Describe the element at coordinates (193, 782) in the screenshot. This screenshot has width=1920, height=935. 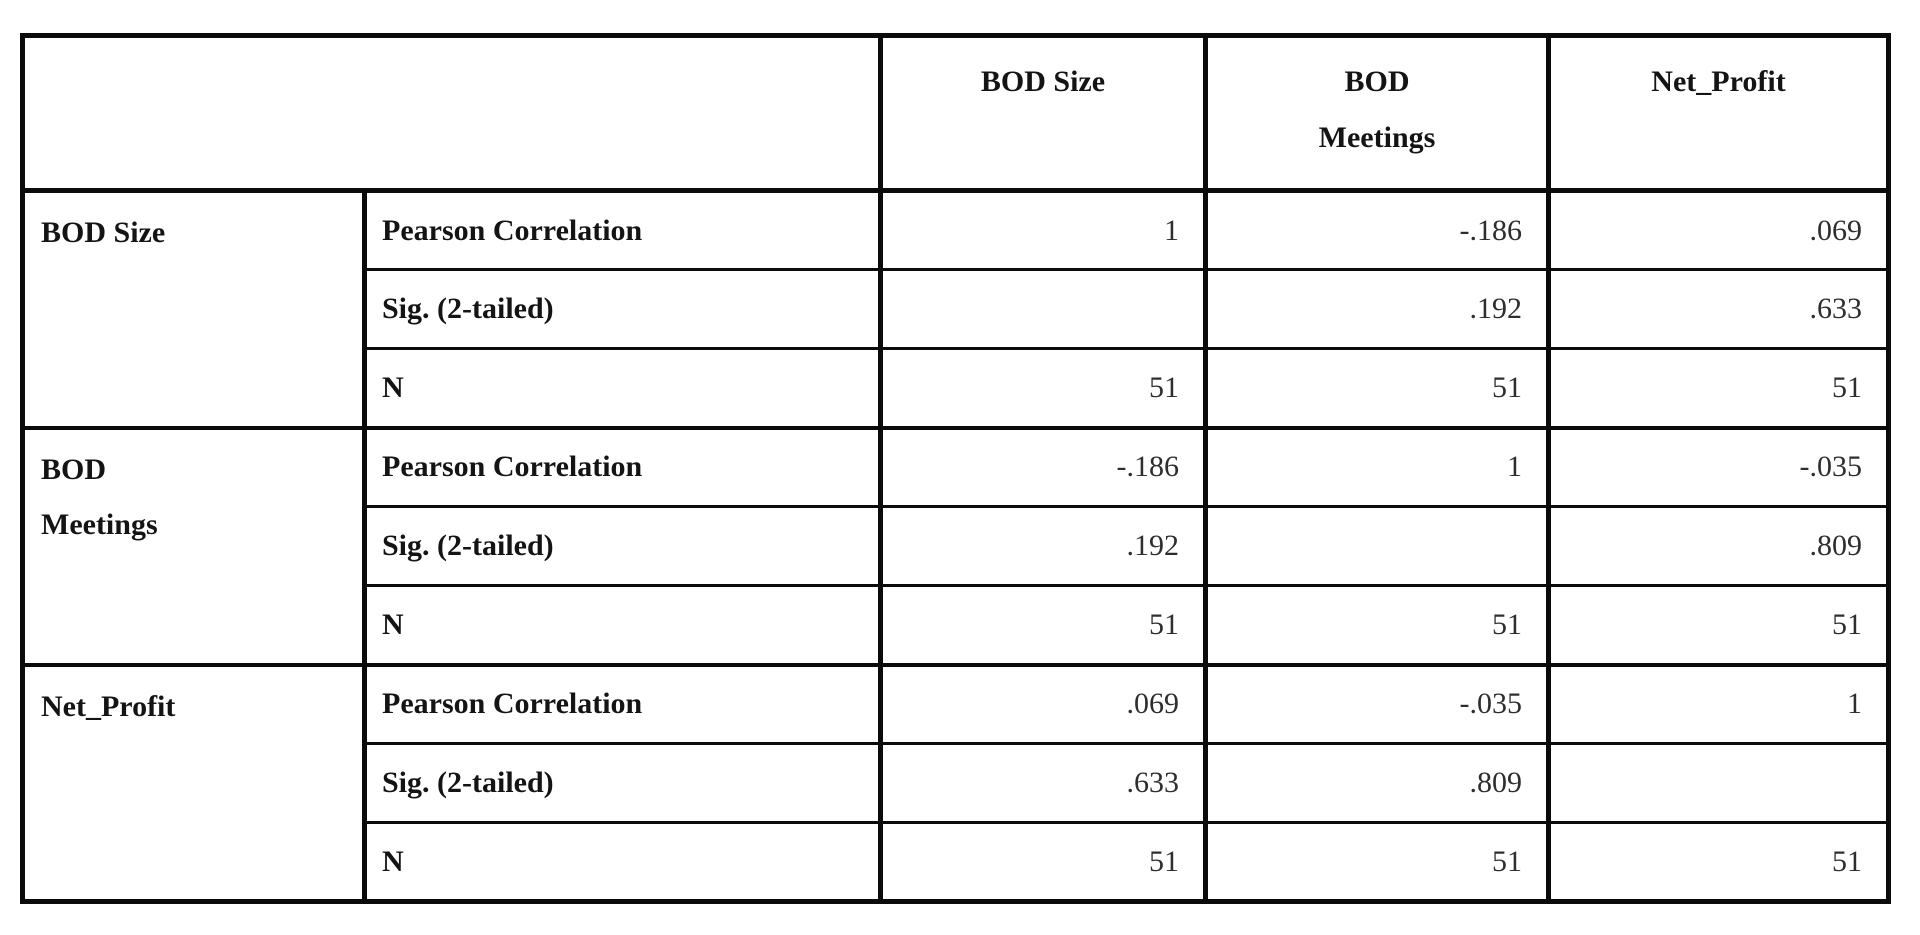
I see `row-group-label-net-profit: Net_Profit` at that location.